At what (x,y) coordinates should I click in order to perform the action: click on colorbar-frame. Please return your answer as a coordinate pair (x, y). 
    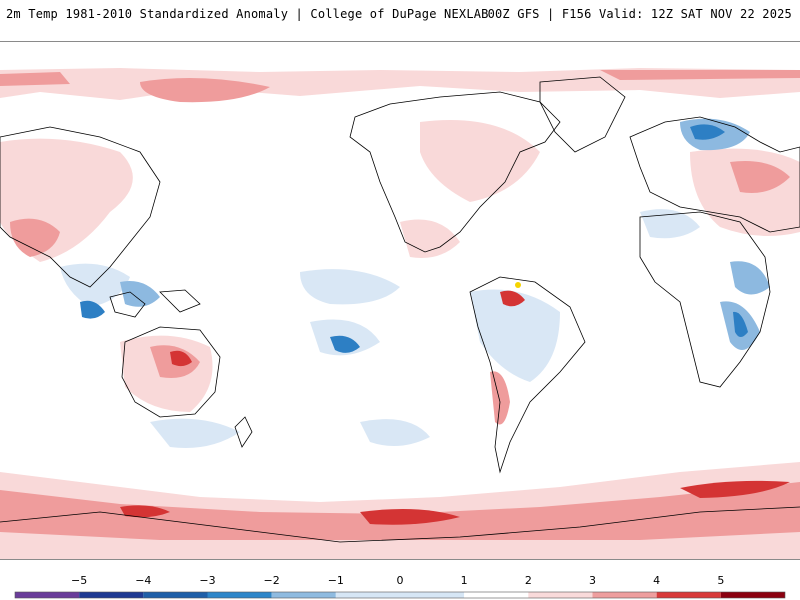
    Looking at the image, I should click on (400, 595).